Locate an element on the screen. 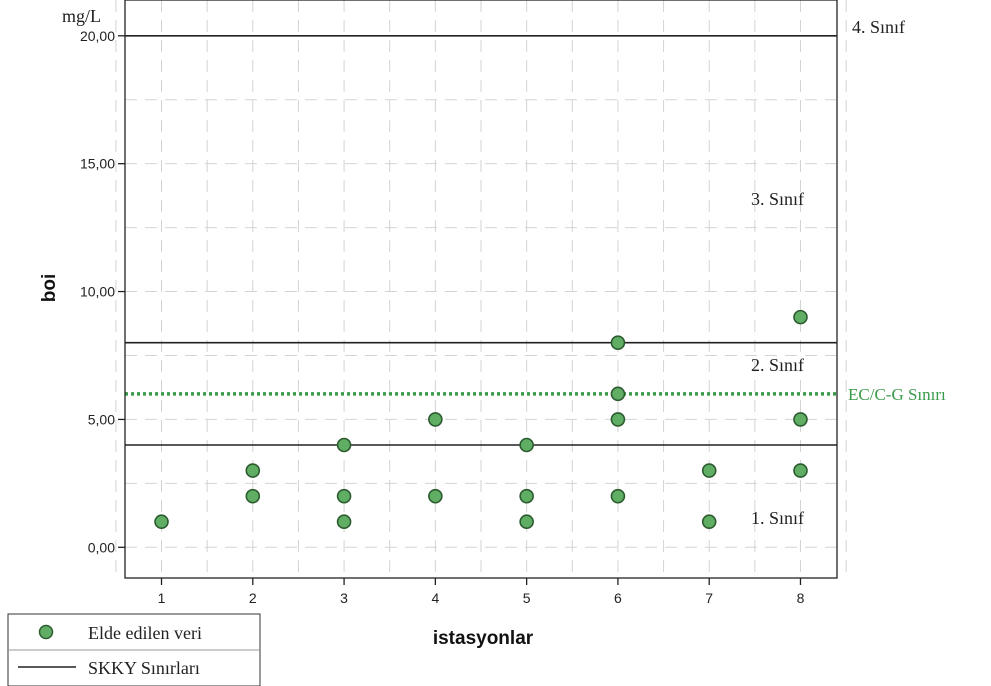 This screenshot has height=686, width=991. x-tick-label: 4 is located at coordinates (435, 598).